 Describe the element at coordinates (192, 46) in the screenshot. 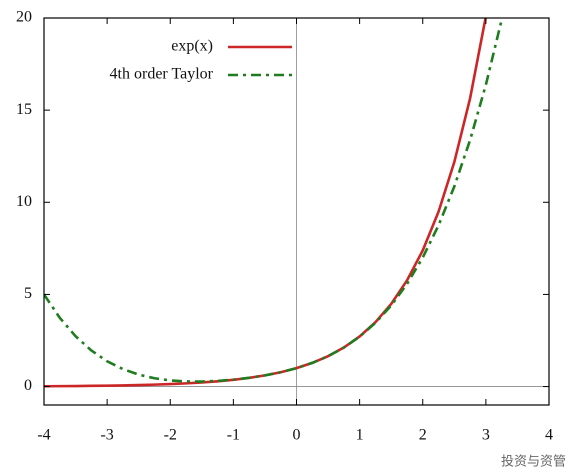

I see `legend-label: exp(x)` at that location.